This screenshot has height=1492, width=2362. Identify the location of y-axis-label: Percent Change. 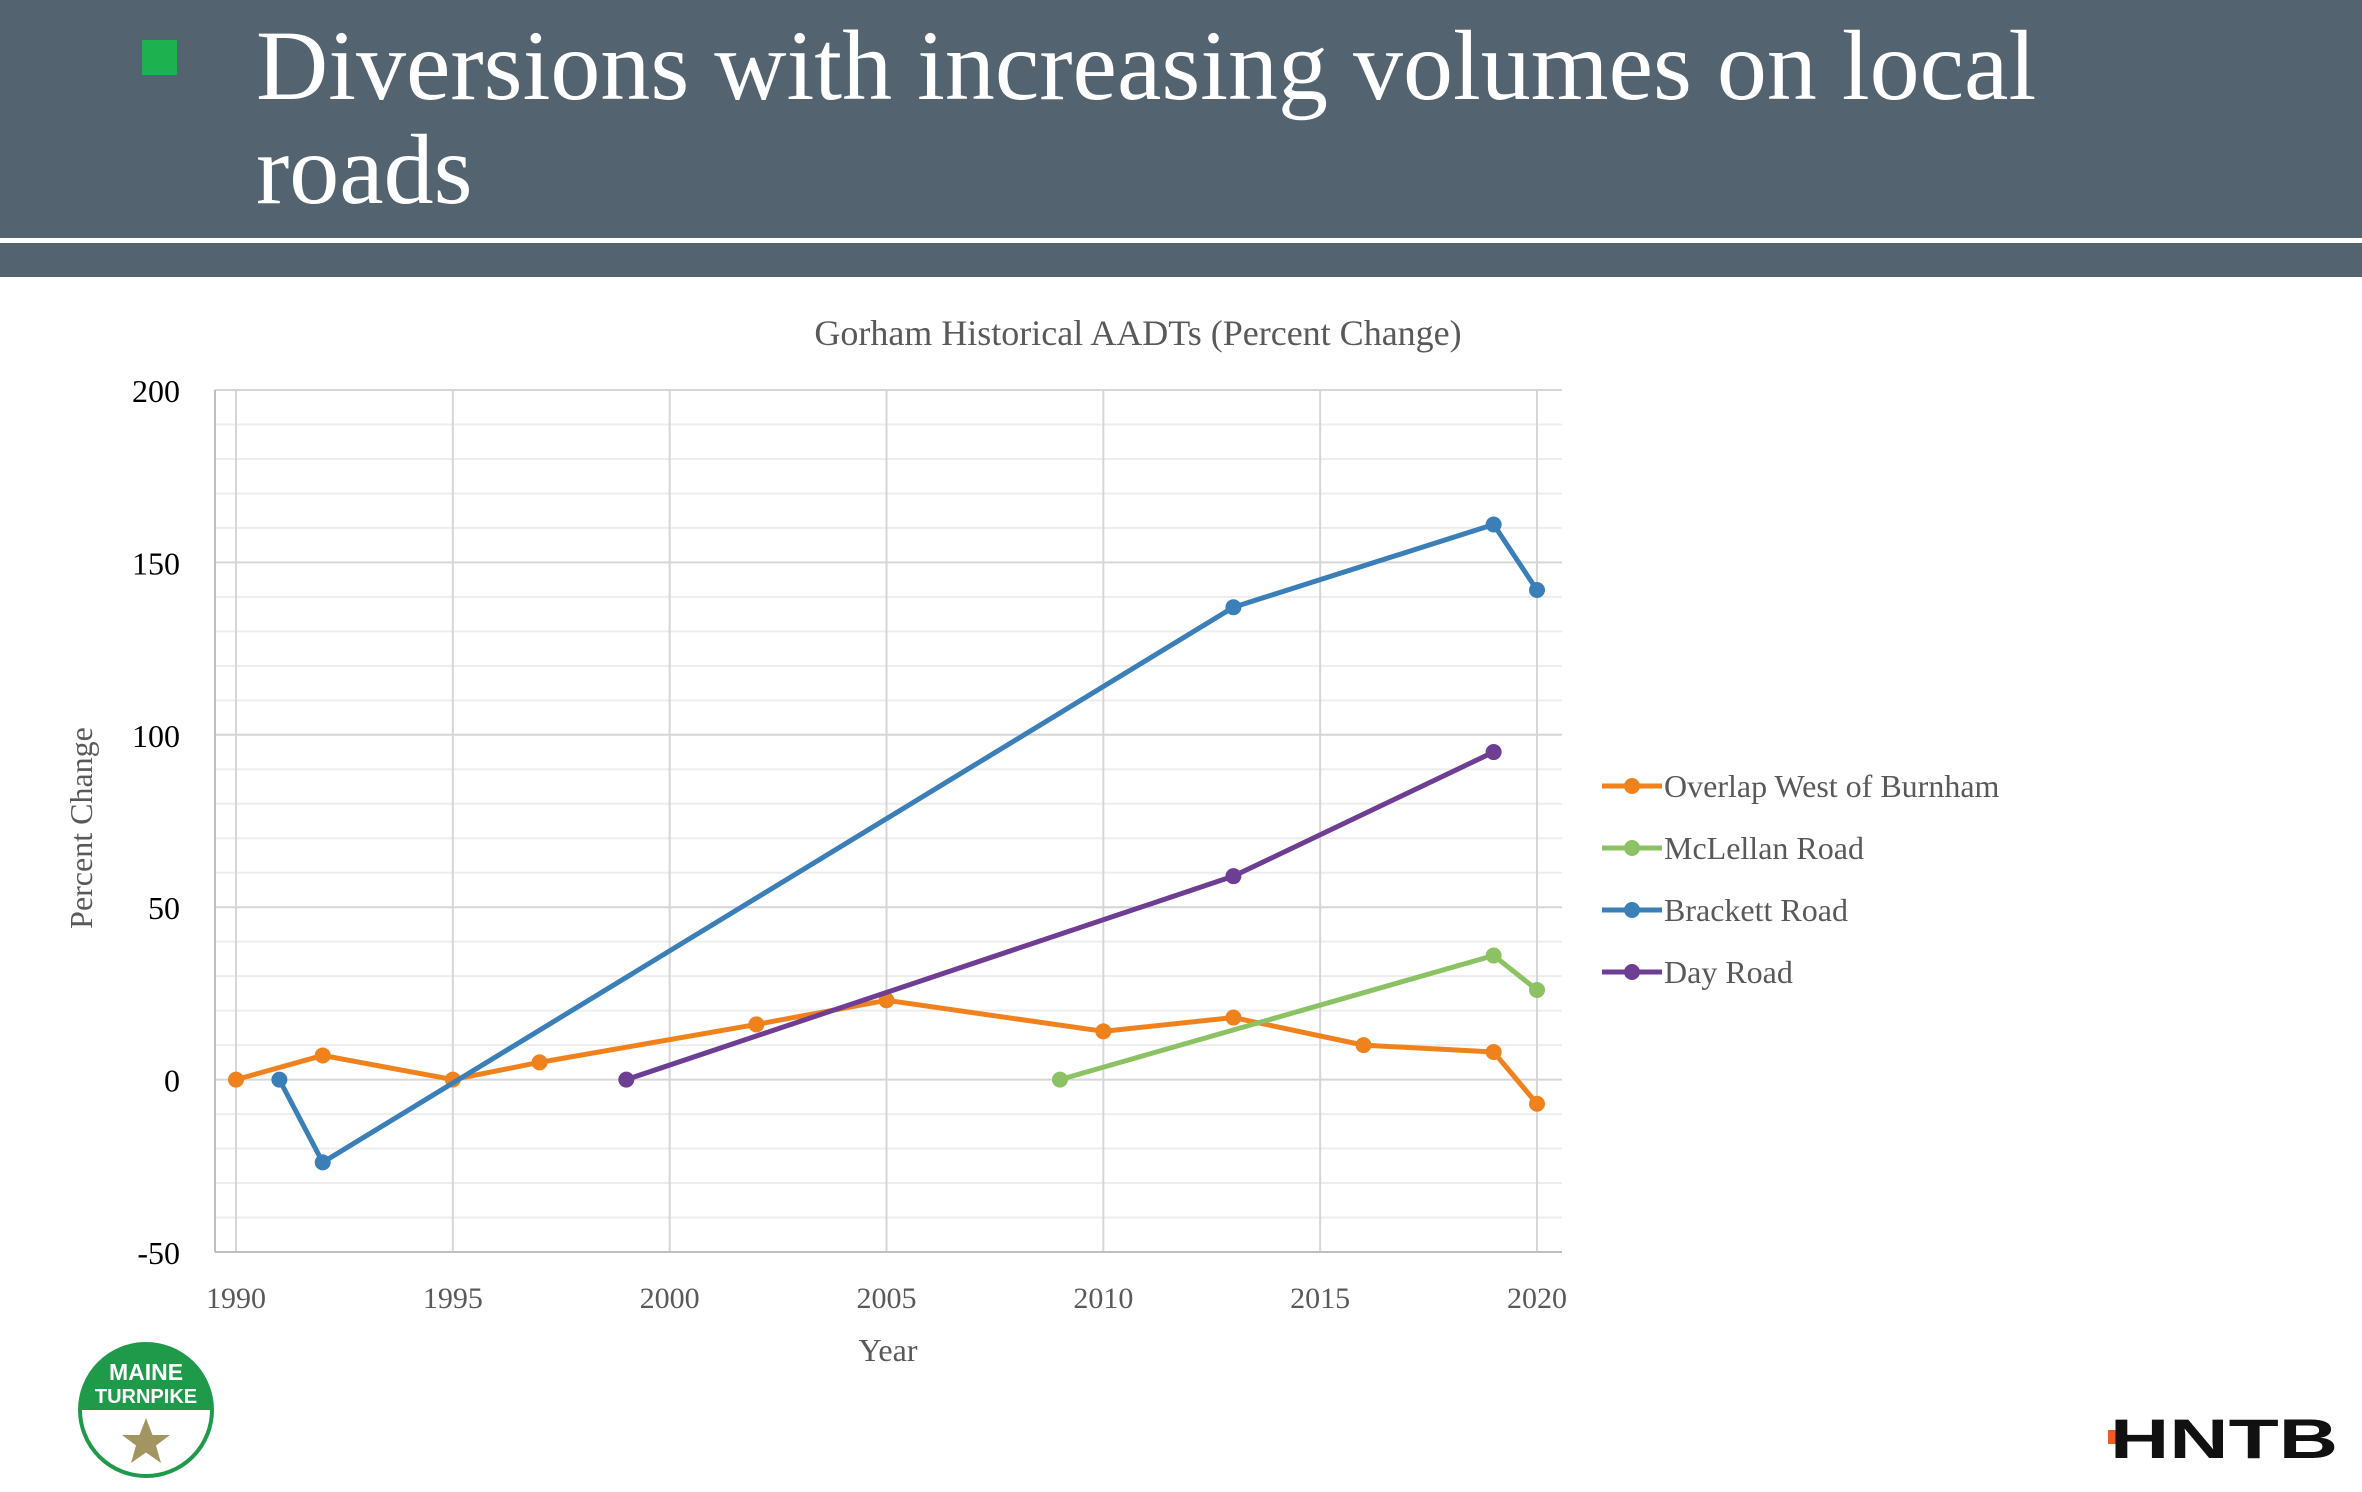
(81, 828).